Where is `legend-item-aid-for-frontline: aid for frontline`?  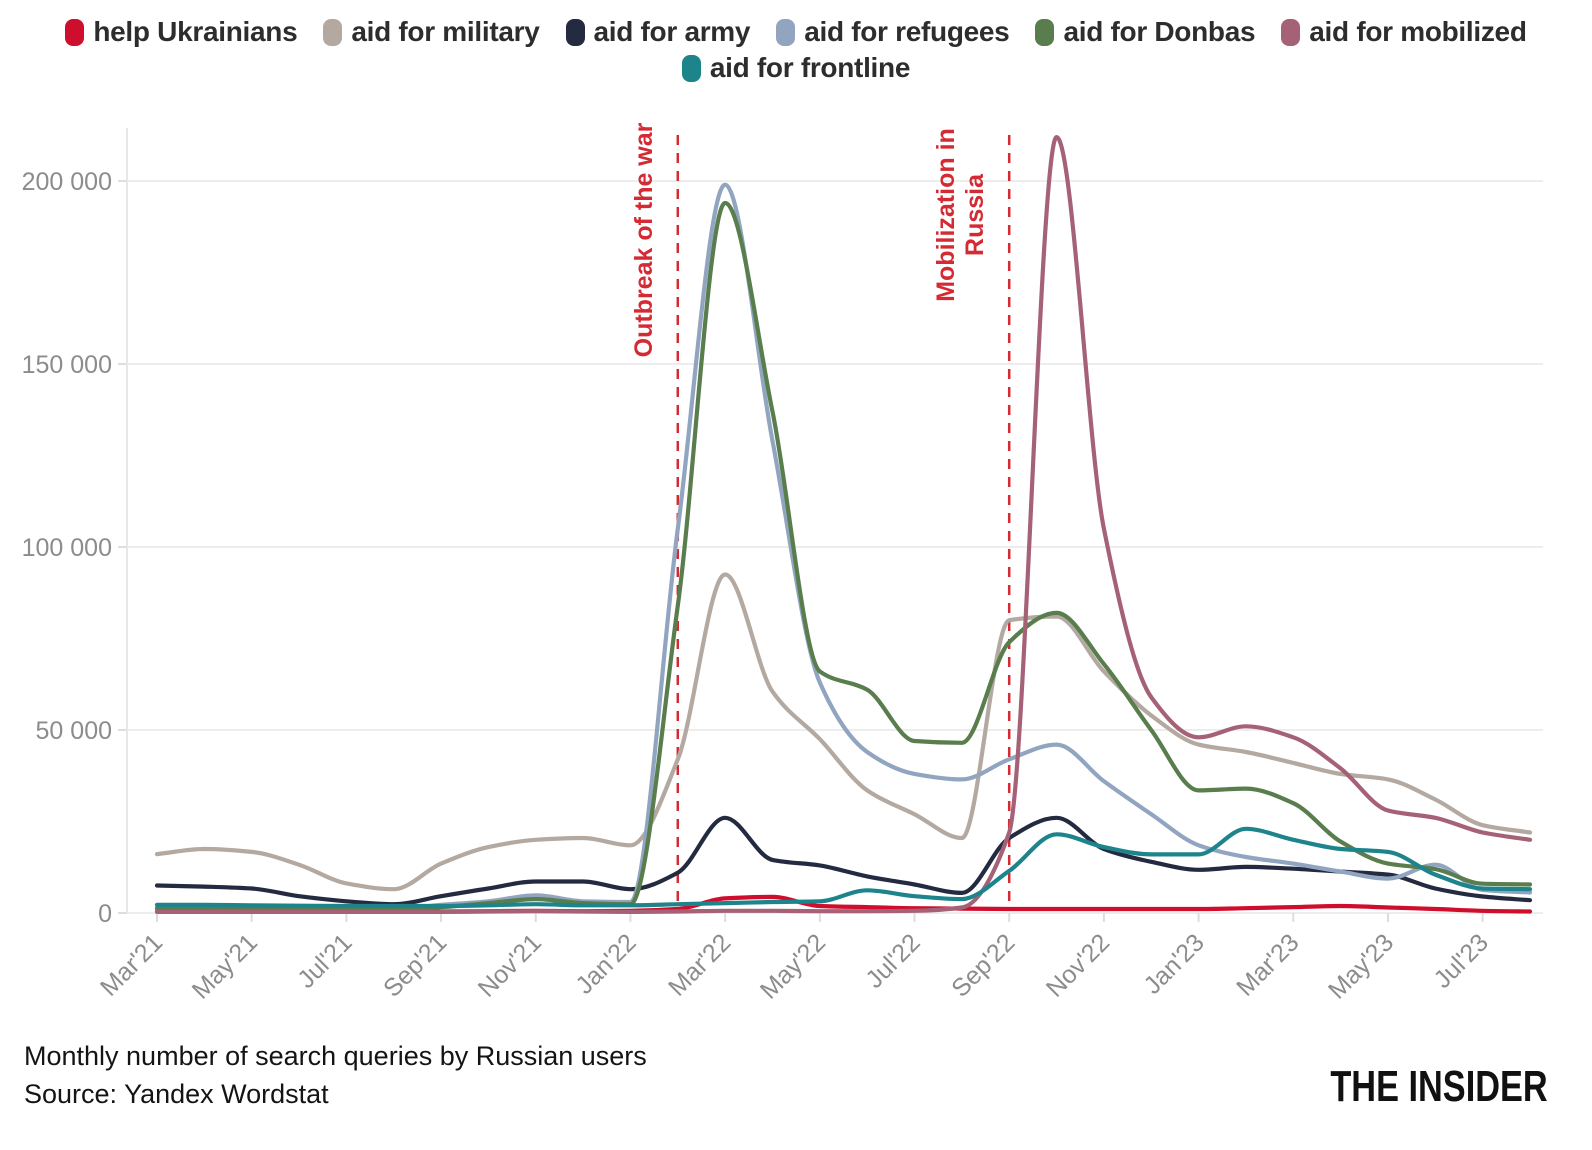 legend-item-aid-for-frontline: aid for frontline is located at coordinates (796, 68).